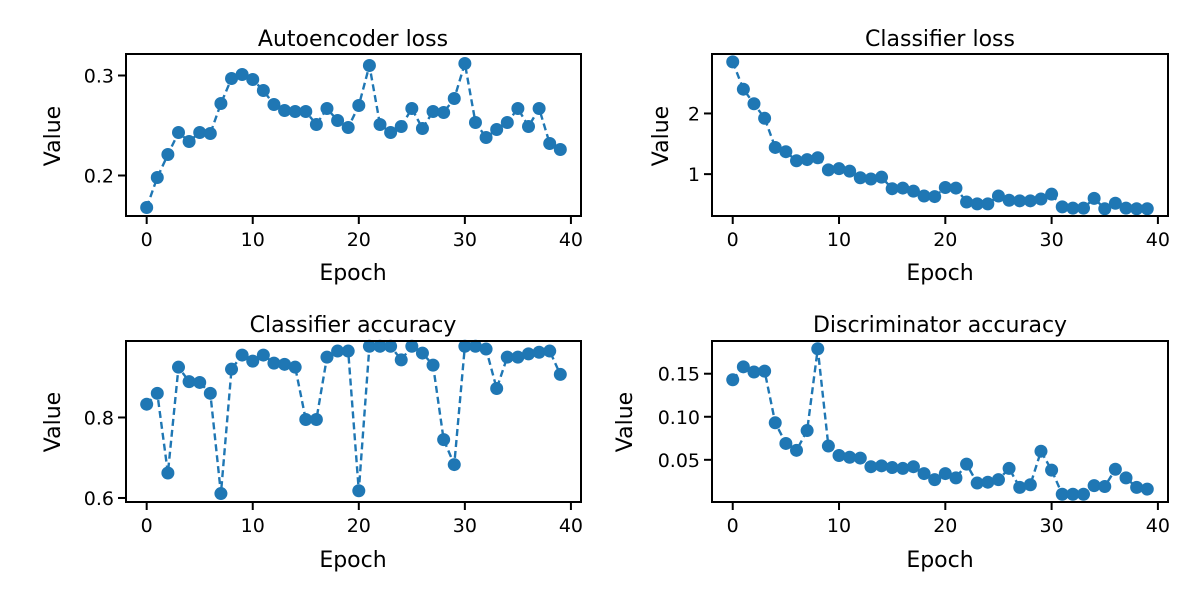  What do you see at coordinates (679, 461) in the screenshot?
I see `y-tick-label: 0.05` at bounding box center [679, 461].